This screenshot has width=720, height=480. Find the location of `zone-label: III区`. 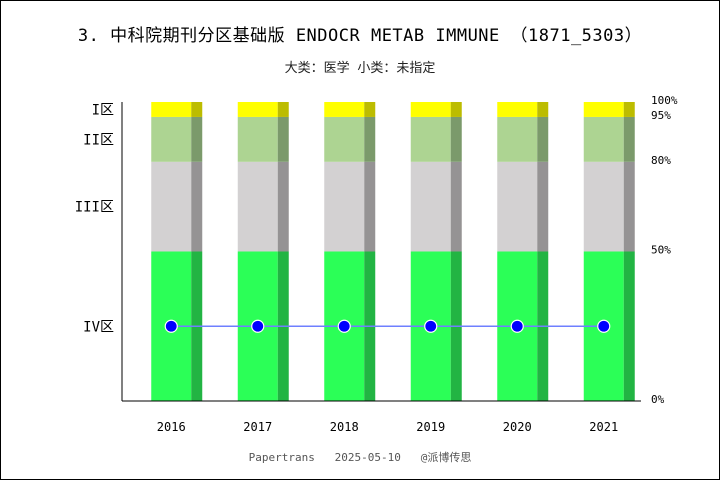

zone-label: III区 is located at coordinates (94, 208).